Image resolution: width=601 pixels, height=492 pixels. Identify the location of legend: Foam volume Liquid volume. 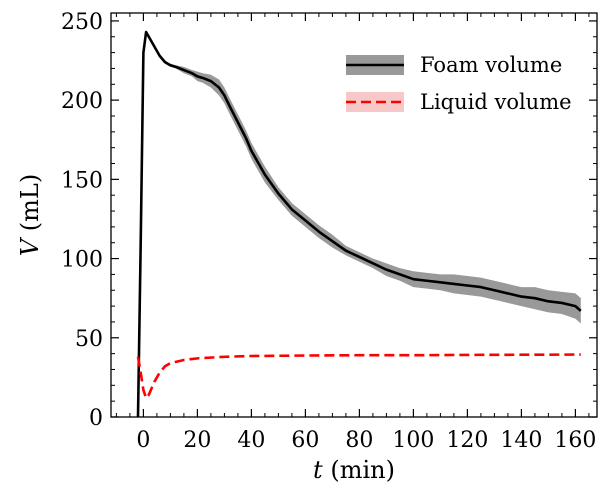
(459, 83).